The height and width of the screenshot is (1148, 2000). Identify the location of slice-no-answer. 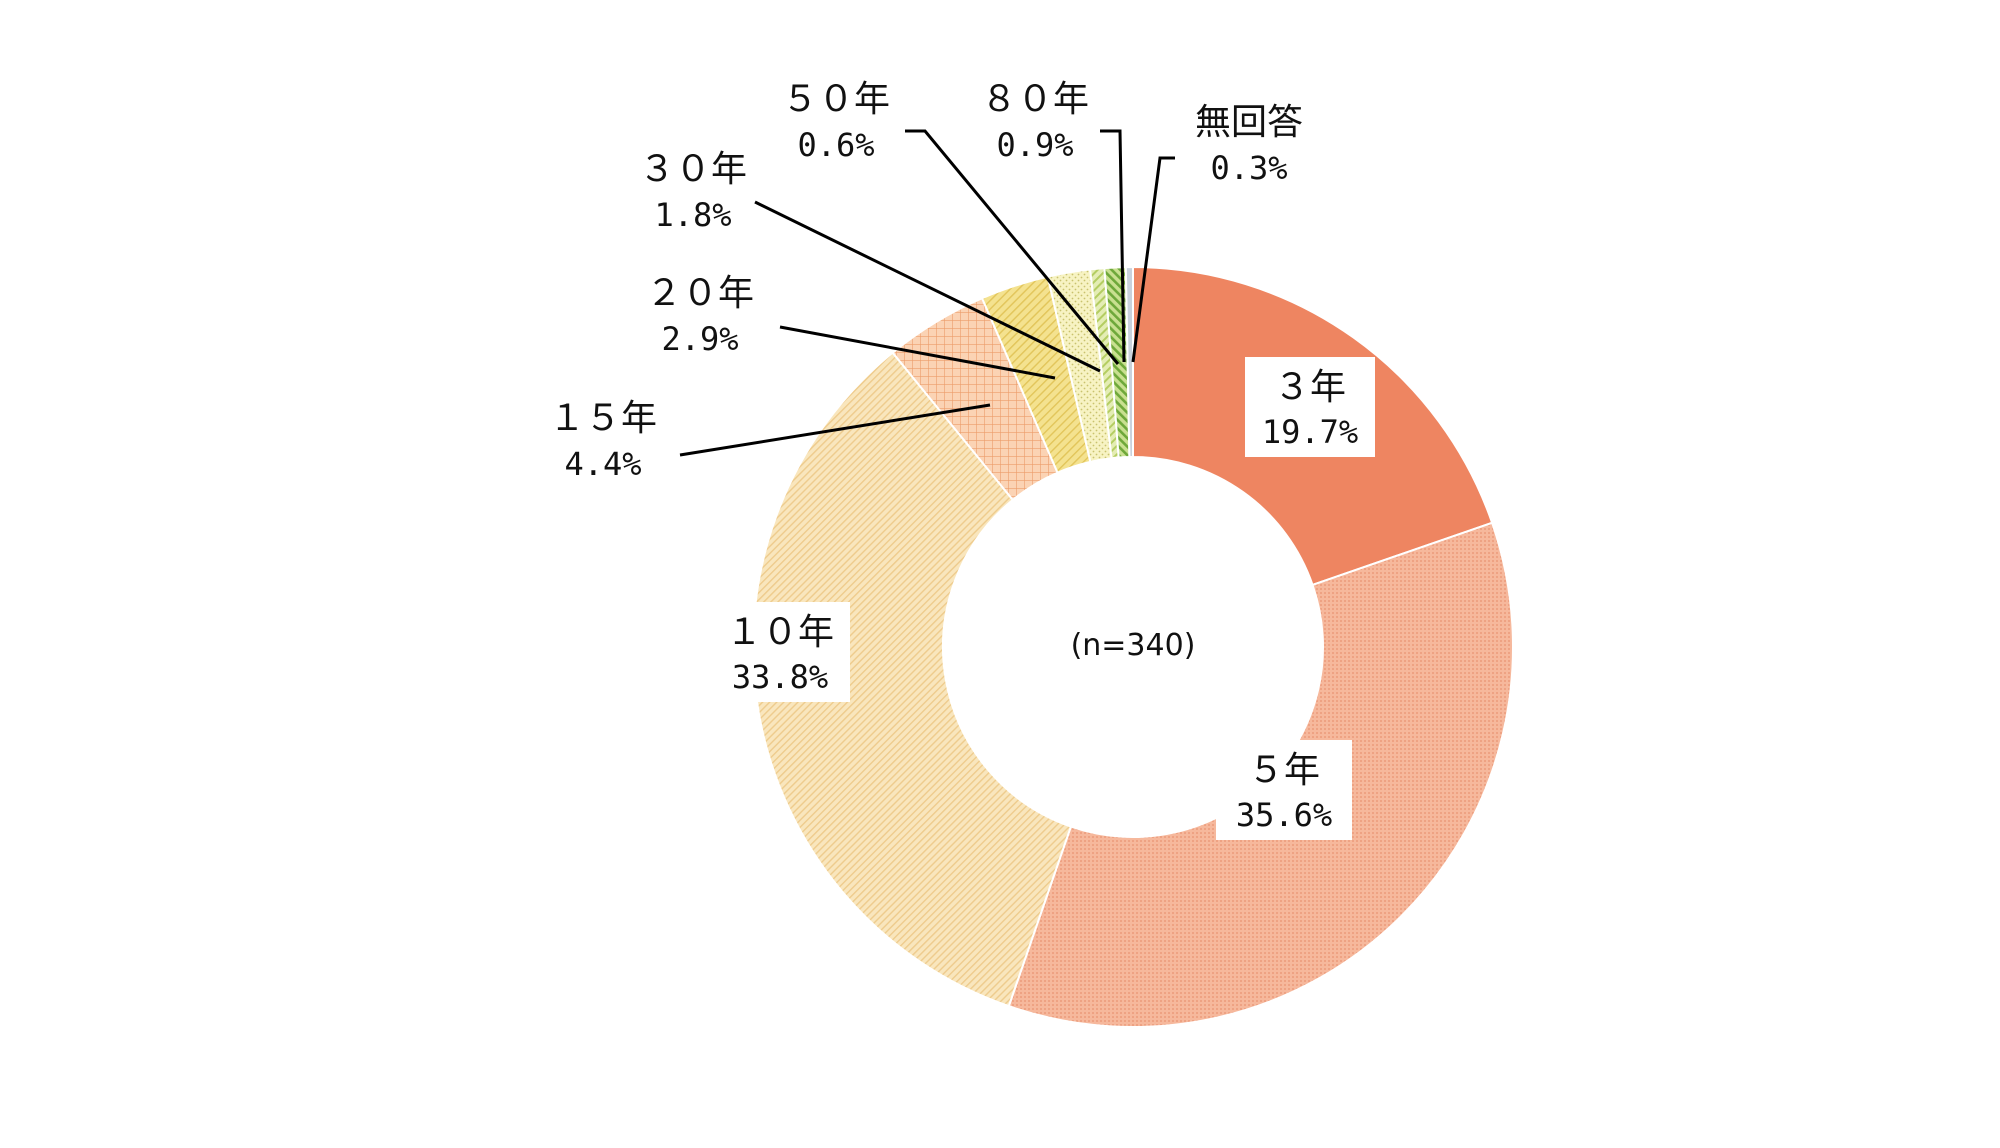
(1129, 362).